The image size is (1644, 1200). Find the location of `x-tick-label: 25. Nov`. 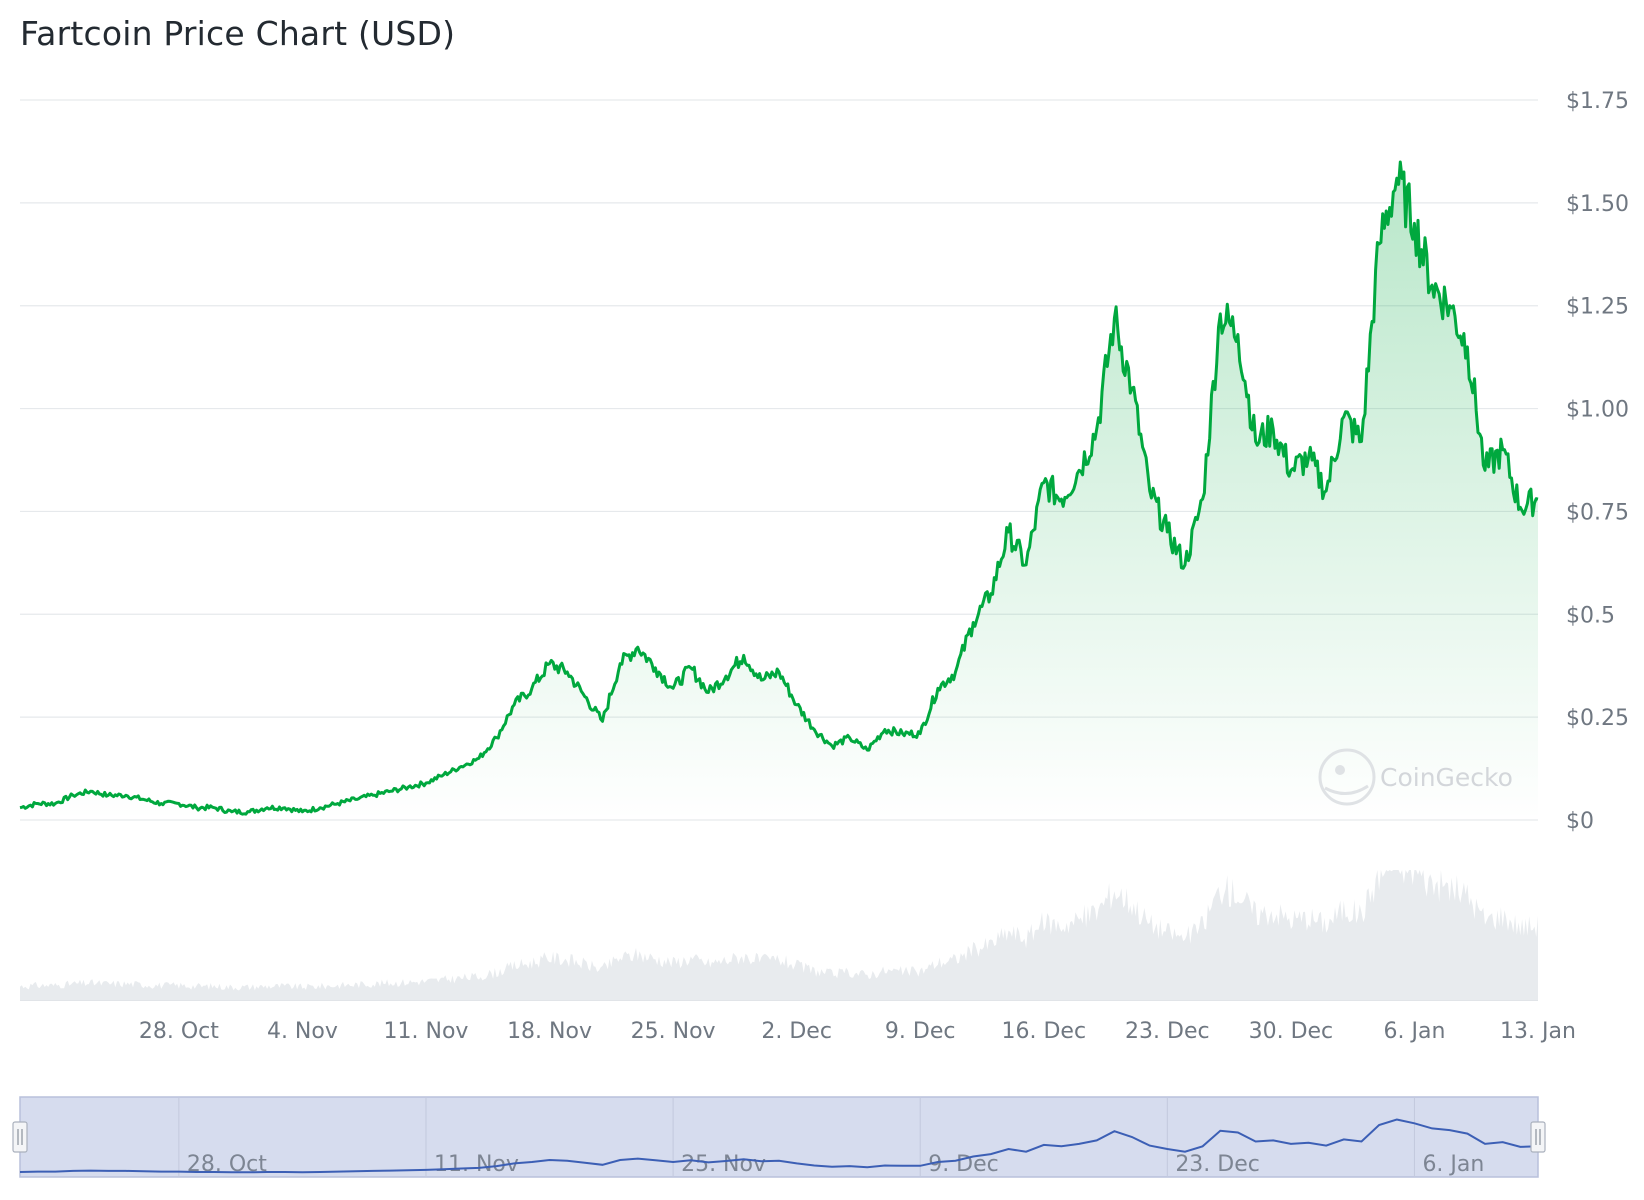

x-tick-label: 25. Nov is located at coordinates (673, 1031).